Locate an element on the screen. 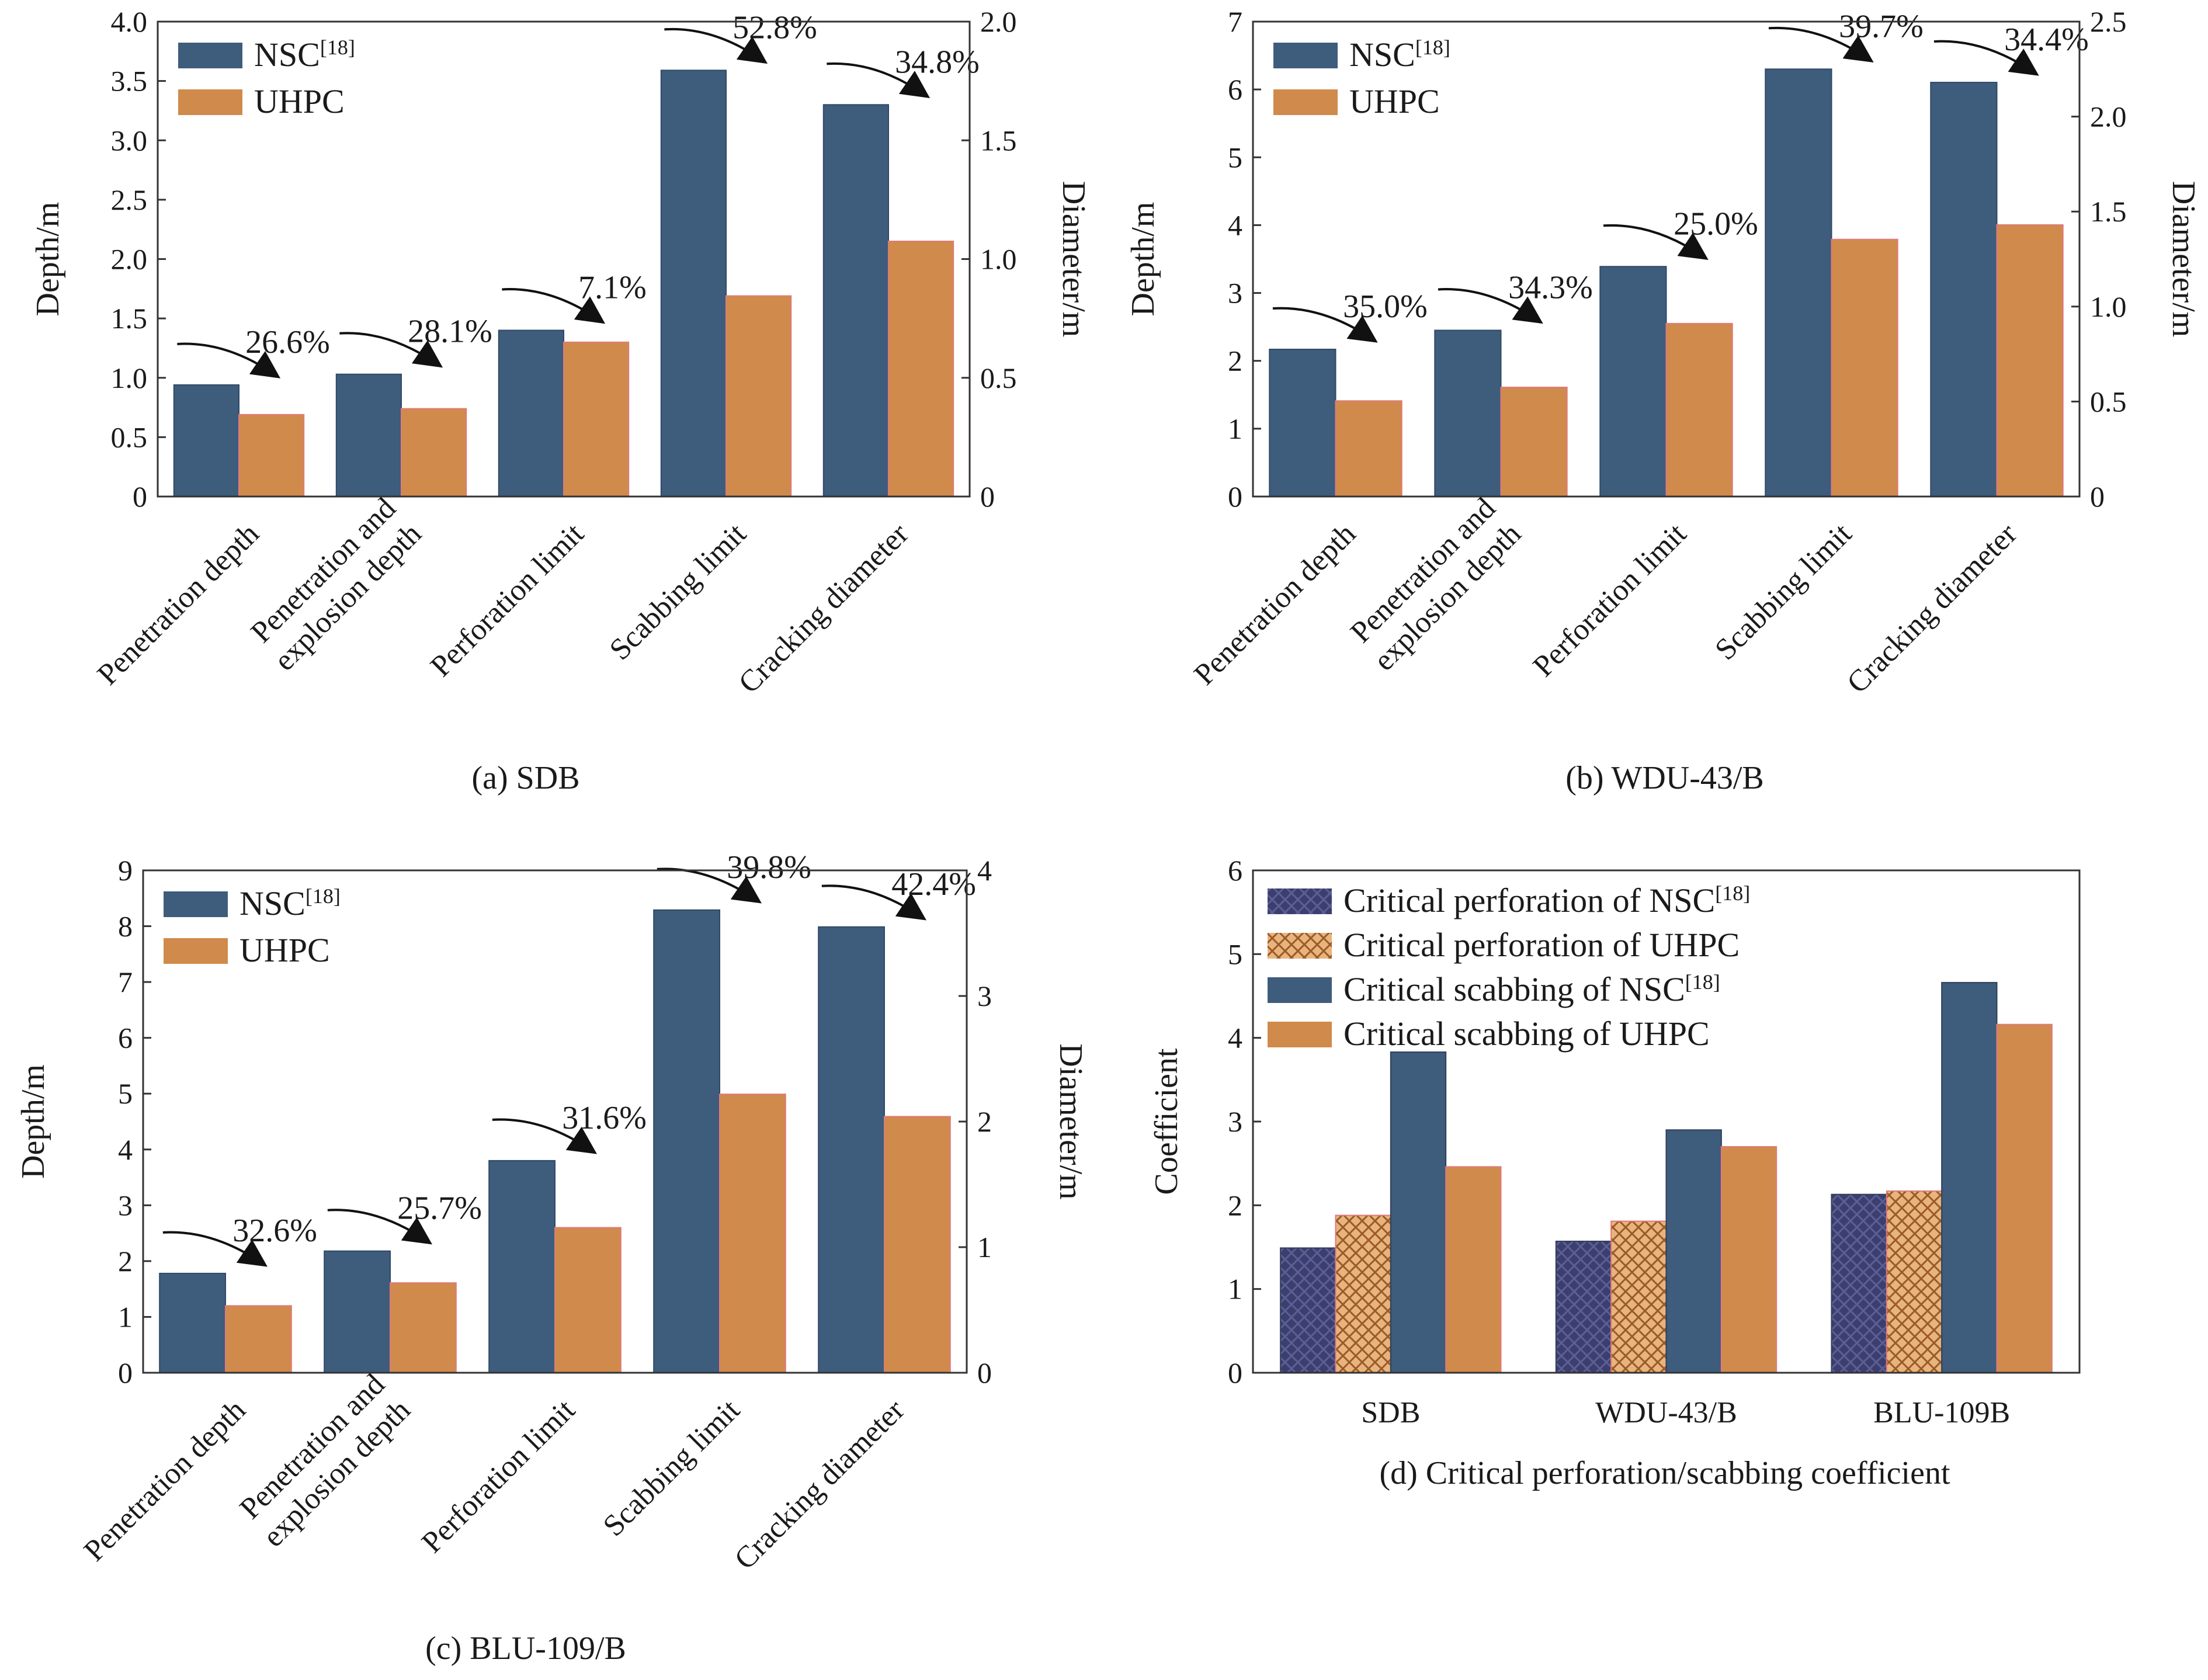 The image size is (2208, 1680). y-tick-label: 3 is located at coordinates (1235, 1121).